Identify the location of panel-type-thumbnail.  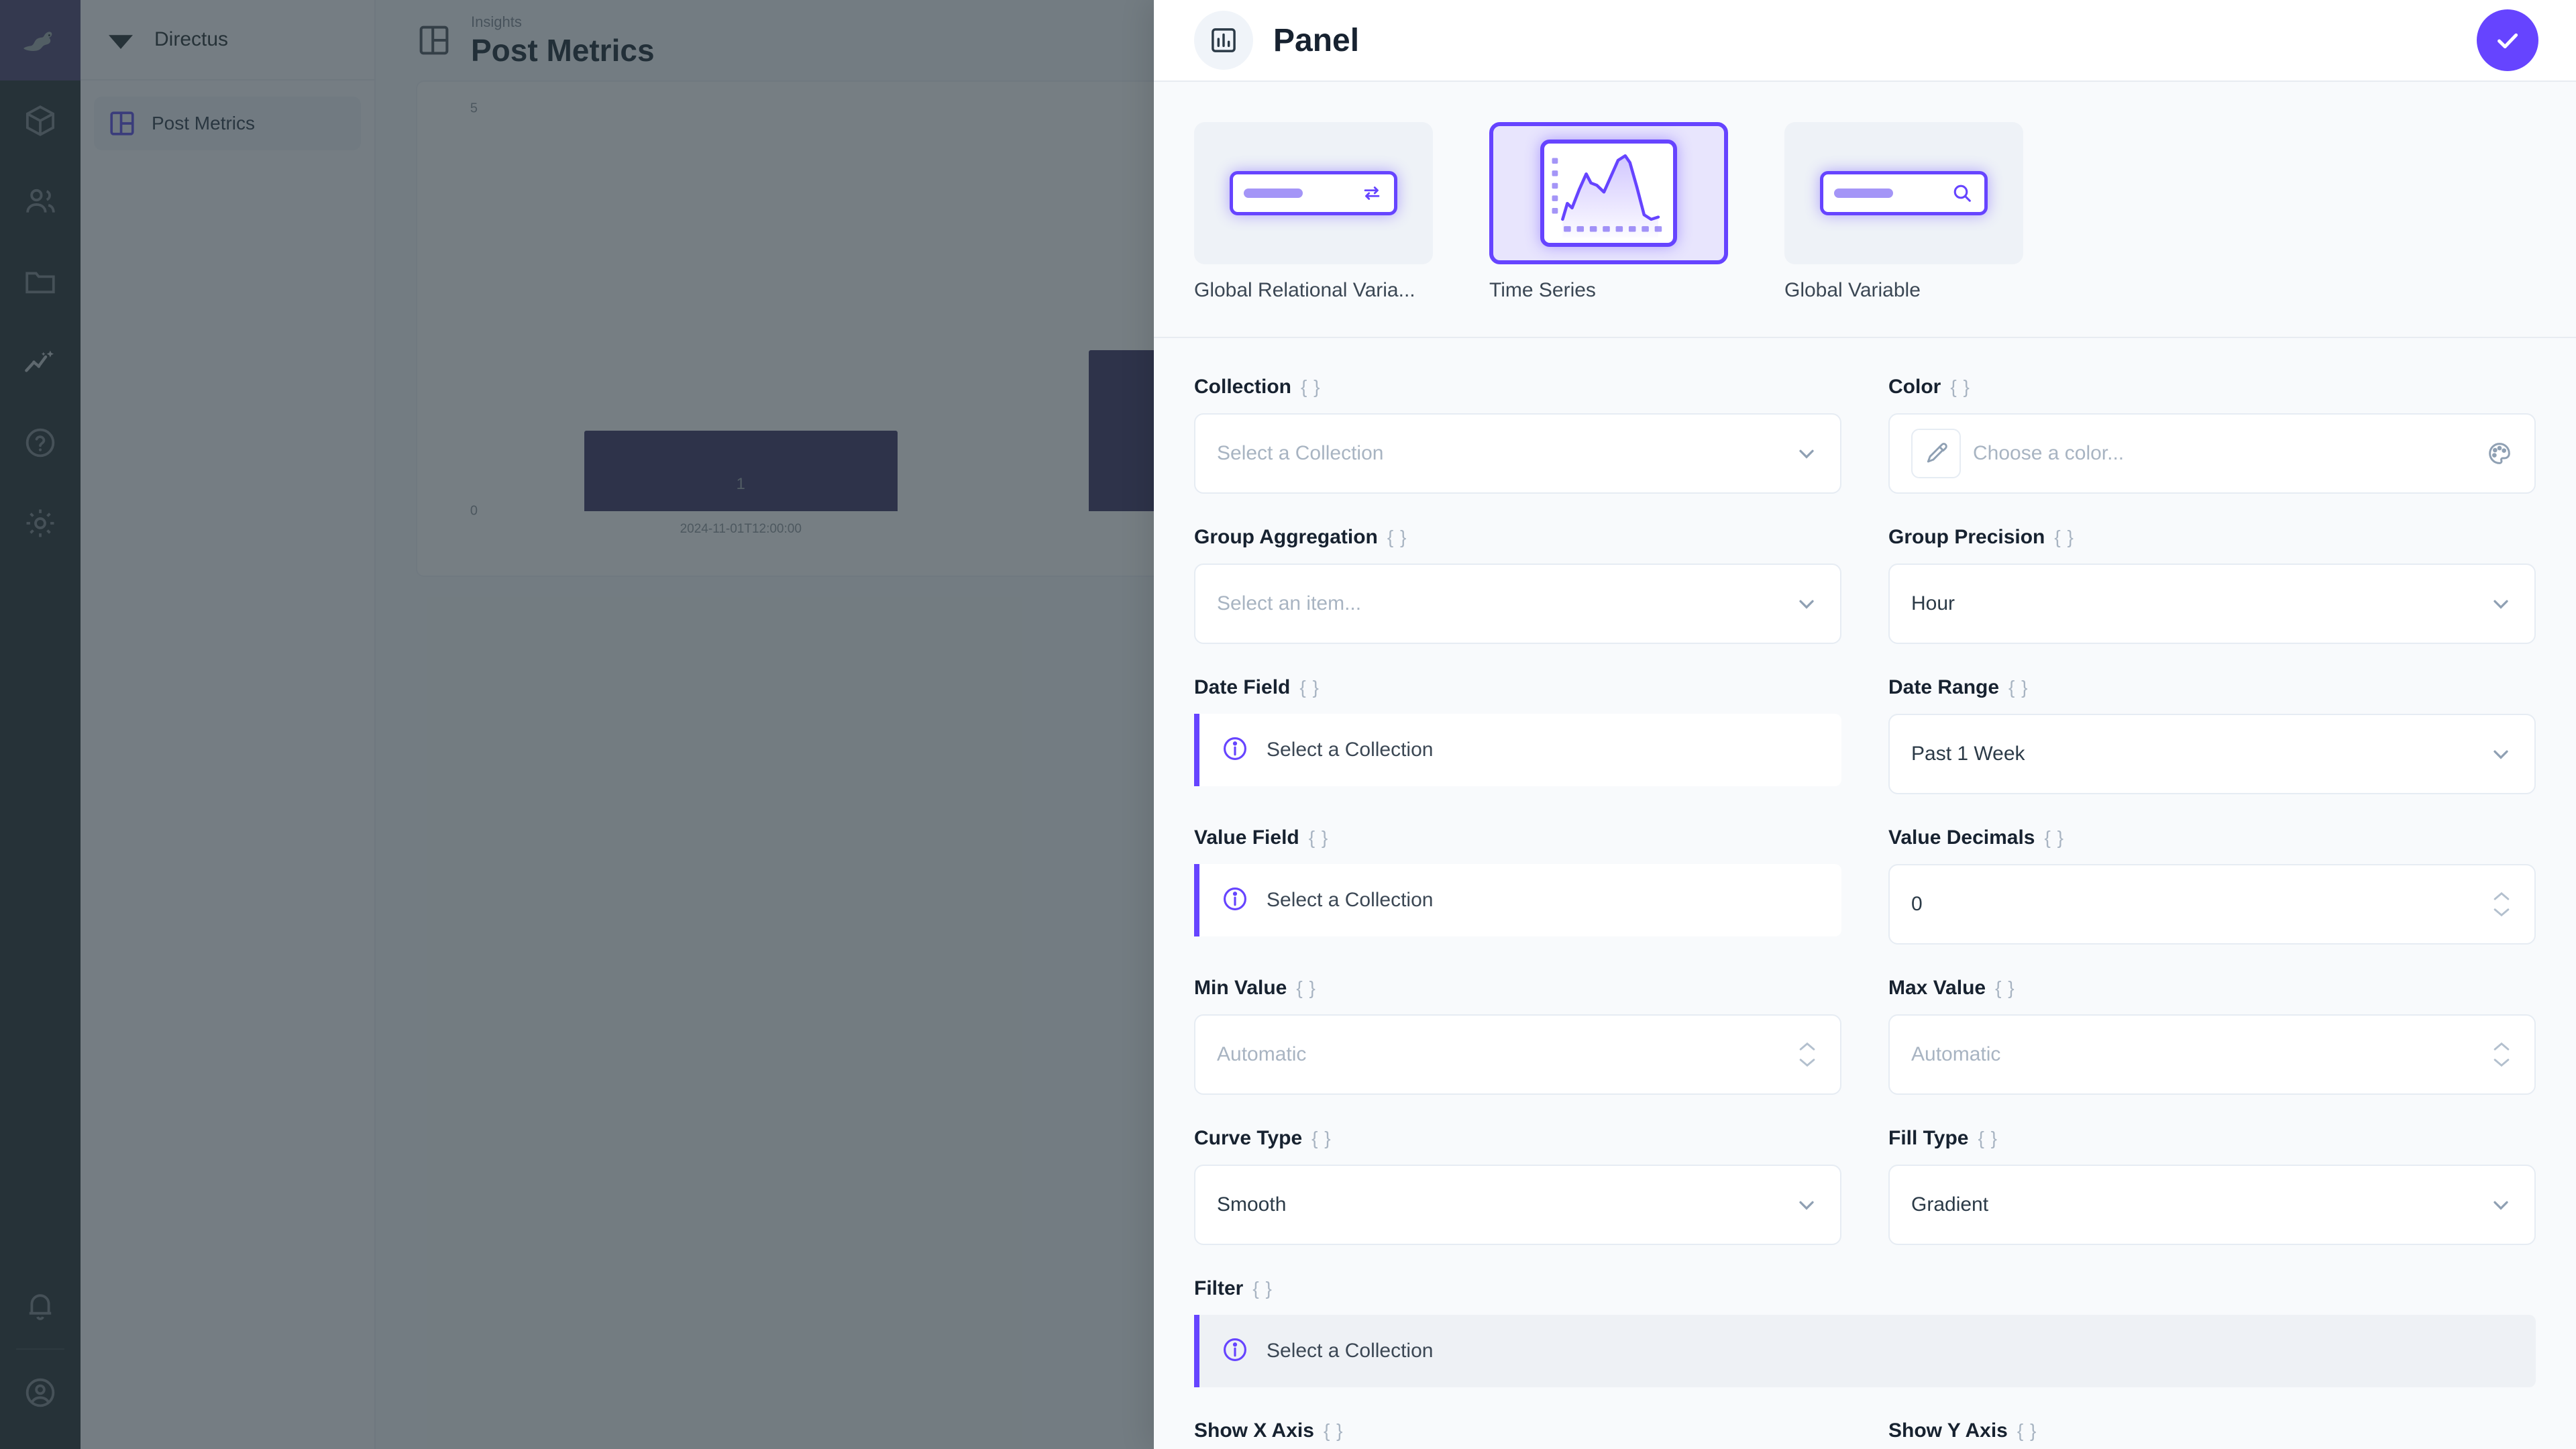
(1313, 193).